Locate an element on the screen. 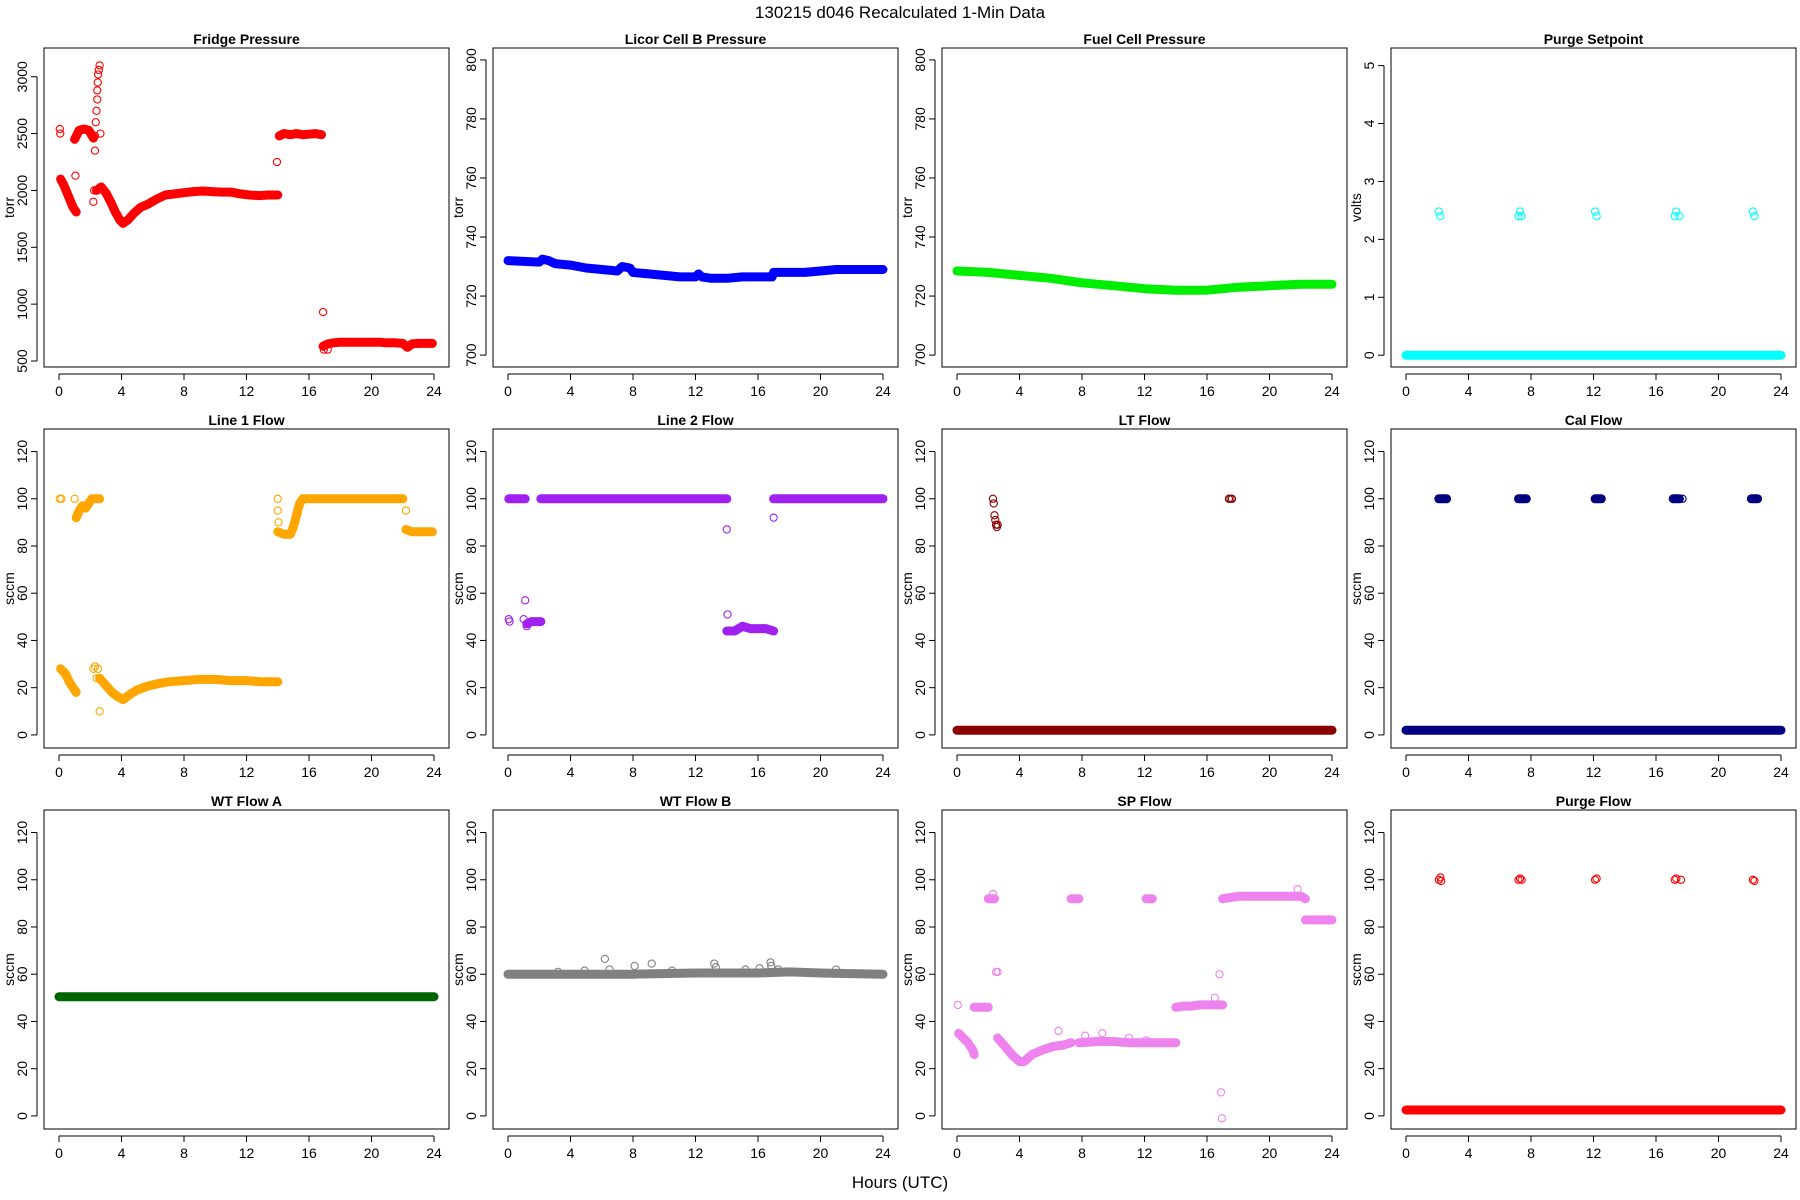  panel-title: Cal Flow is located at coordinates (1594, 420).